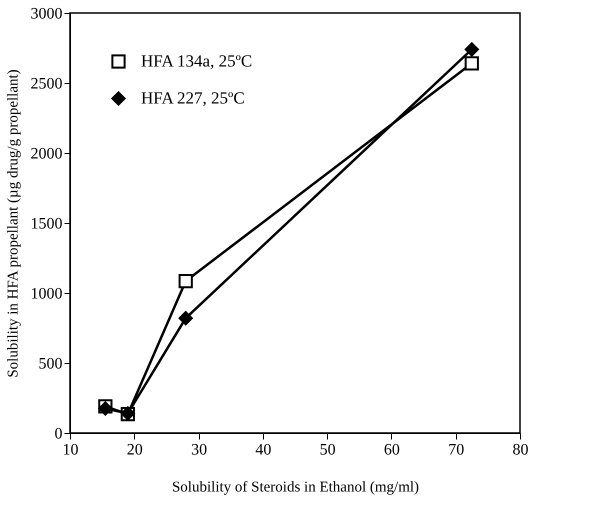 Image resolution: width=608 pixels, height=531 pixels. Describe the element at coordinates (46, 154) in the screenshot. I see `y-tick-label: 2000` at that location.